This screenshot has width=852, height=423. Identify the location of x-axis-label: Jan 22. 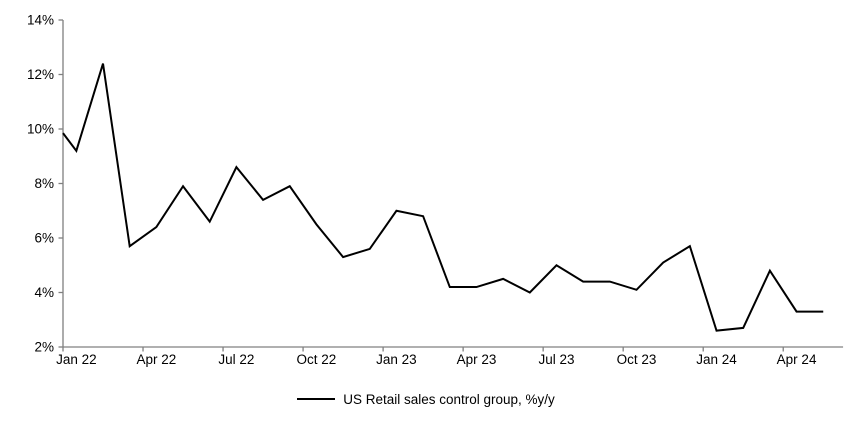
(76, 359).